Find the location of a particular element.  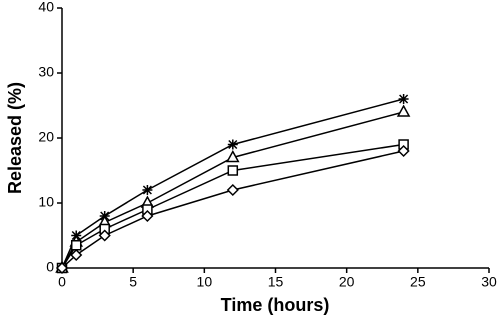

y-tick-label: 30 is located at coordinates (46, 72).